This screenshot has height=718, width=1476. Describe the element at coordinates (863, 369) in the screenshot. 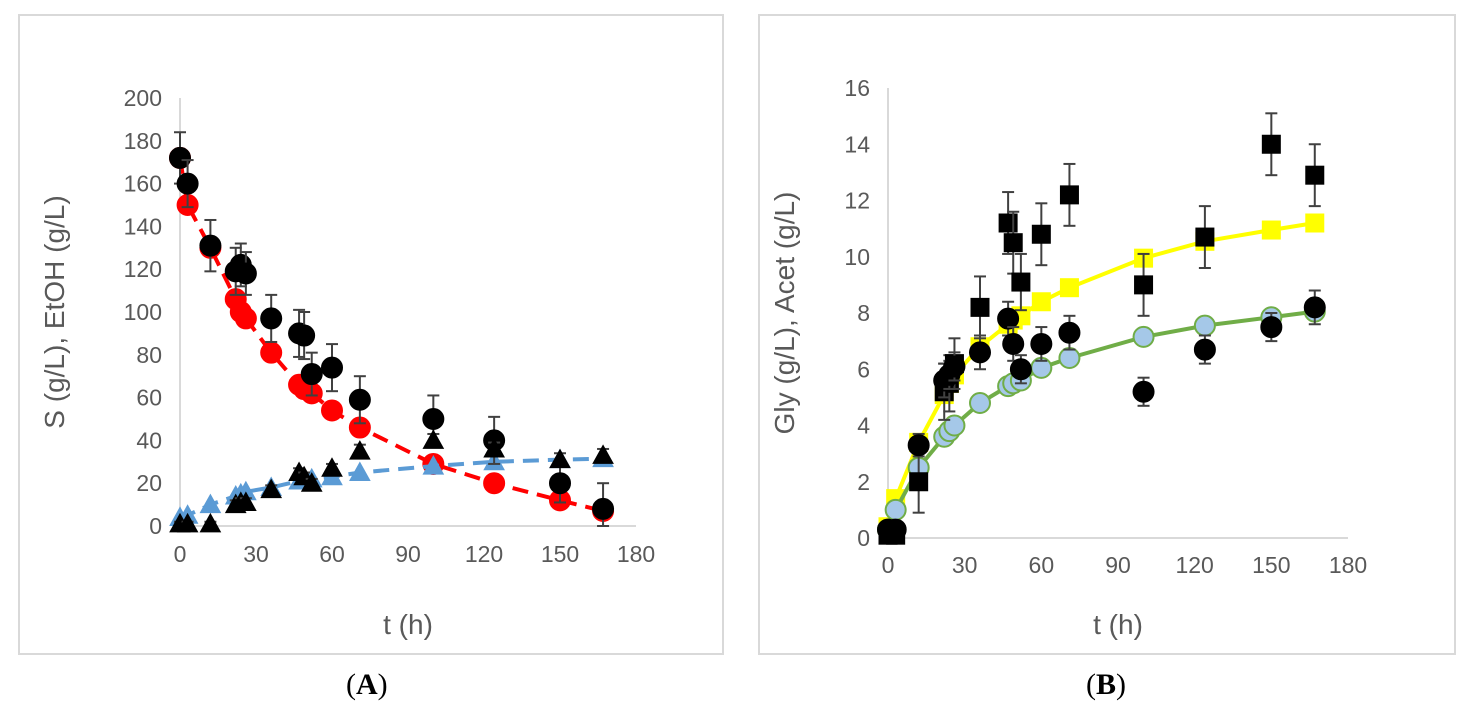

I see `y-tick-label: 6` at that location.